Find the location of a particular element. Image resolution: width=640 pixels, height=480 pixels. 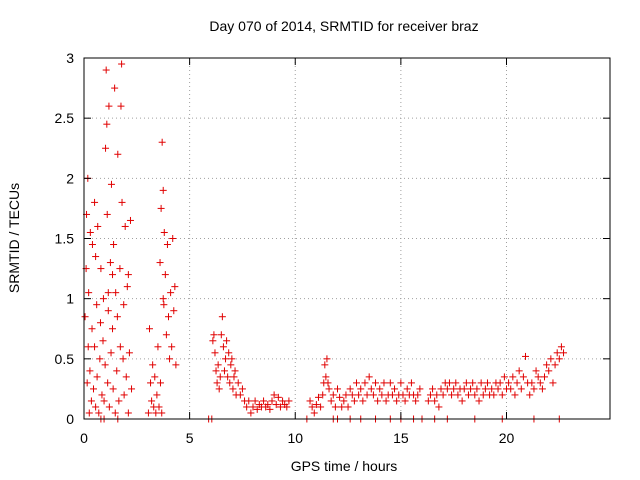

x-tick-label: 15 is located at coordinates (401, 438).